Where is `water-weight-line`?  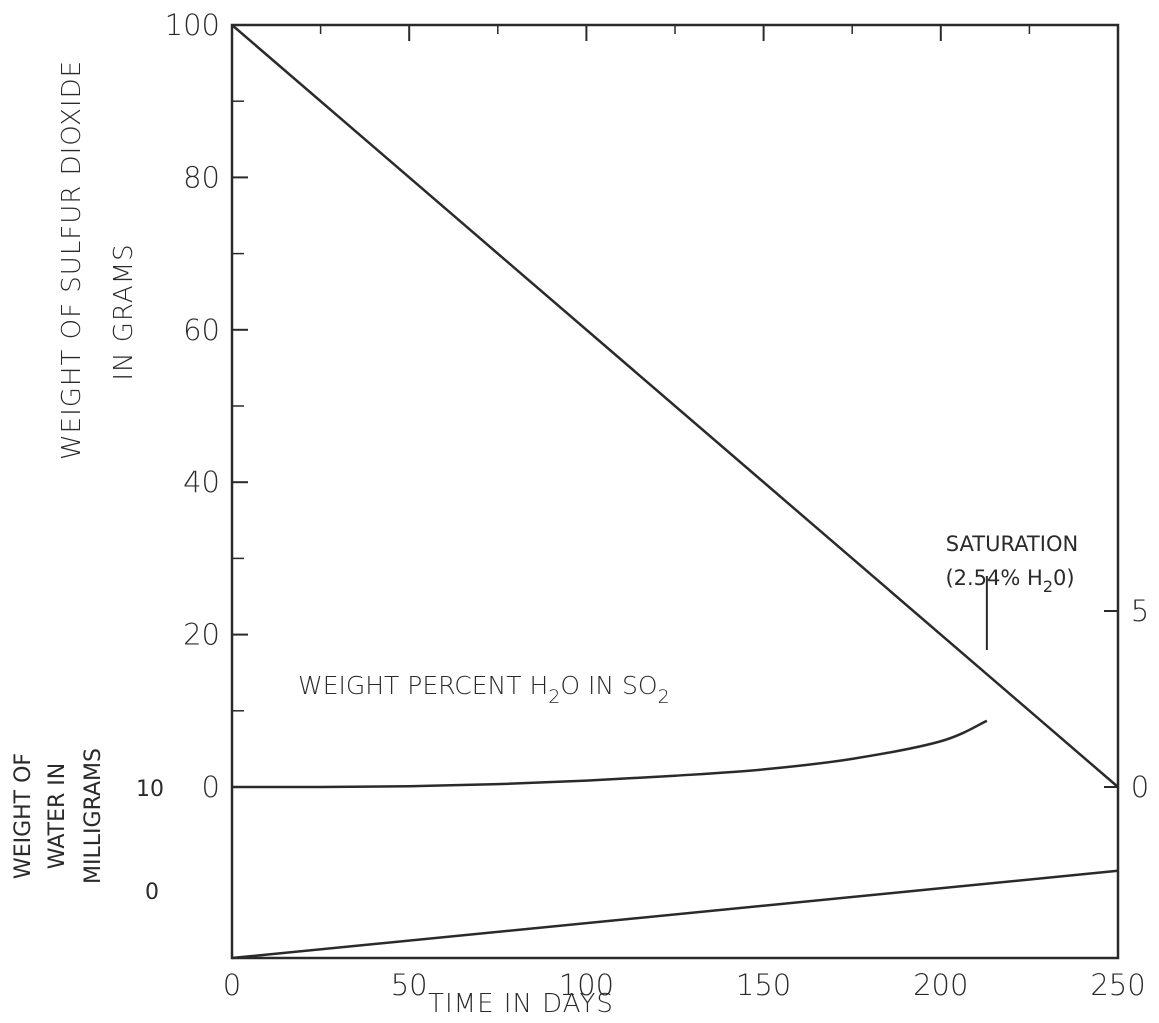 water-weight-line is located at coordinates (675, 914).